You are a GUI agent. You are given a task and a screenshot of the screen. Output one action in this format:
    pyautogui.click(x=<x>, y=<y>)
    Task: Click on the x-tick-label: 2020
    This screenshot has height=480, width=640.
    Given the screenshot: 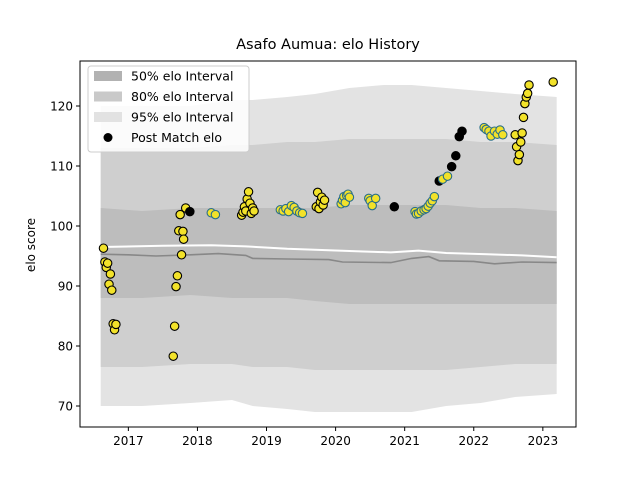 What is the action you would take?
    pyautogui.click(x=335, y=441)
    